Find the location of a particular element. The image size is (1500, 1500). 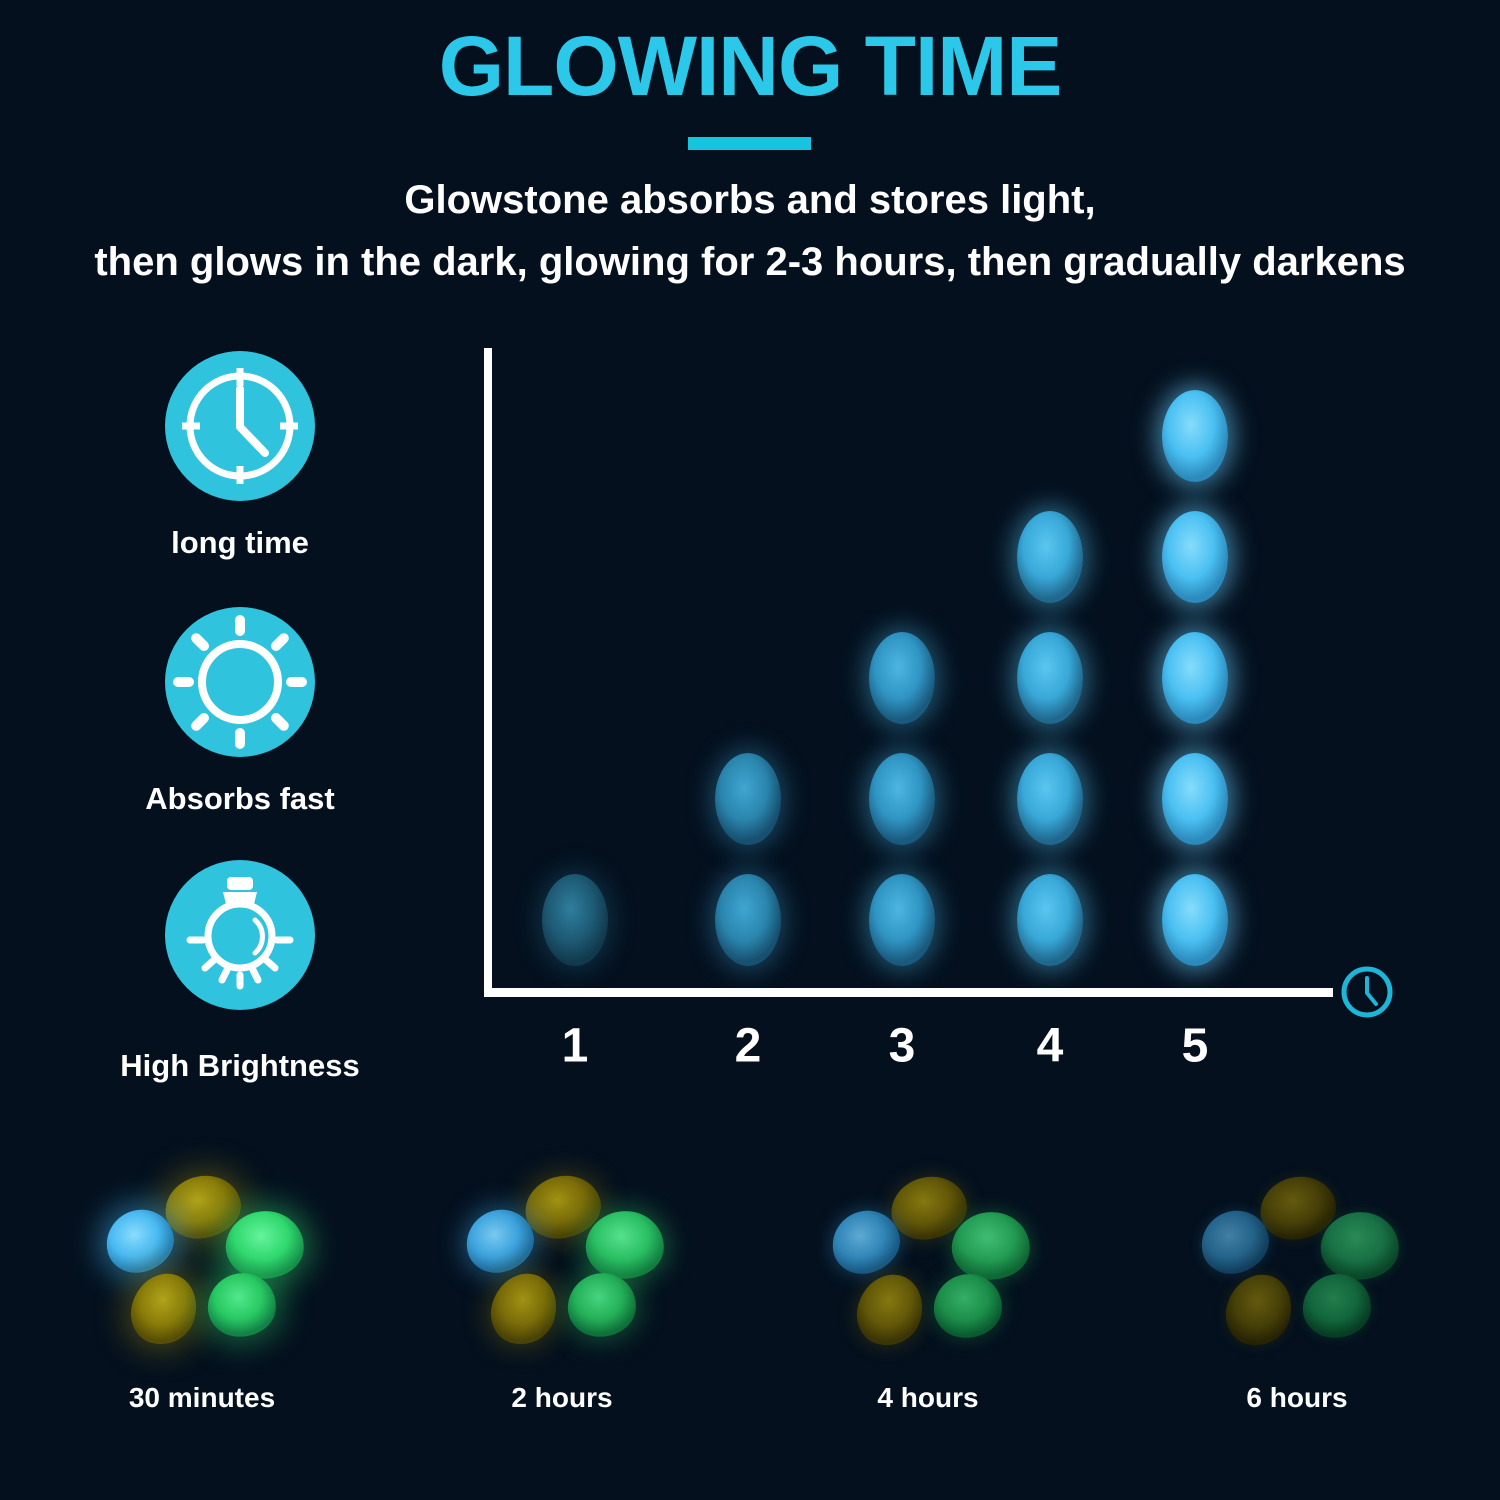

clock-icon is located at coordinates (240, 426).